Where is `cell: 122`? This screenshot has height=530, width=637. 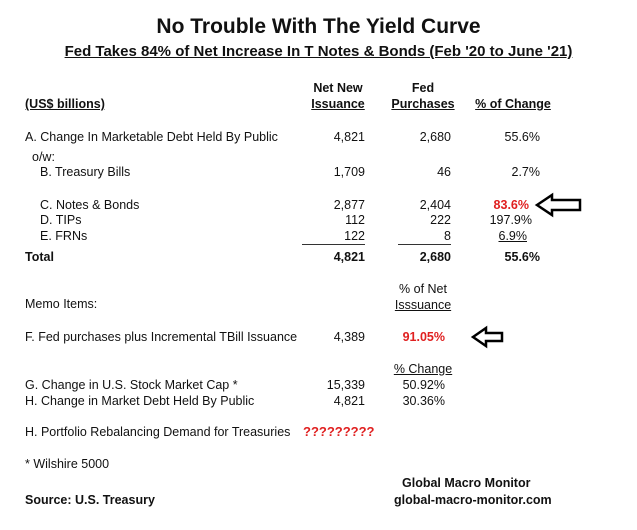 cell: 122 is located at coordinates (354, 236).